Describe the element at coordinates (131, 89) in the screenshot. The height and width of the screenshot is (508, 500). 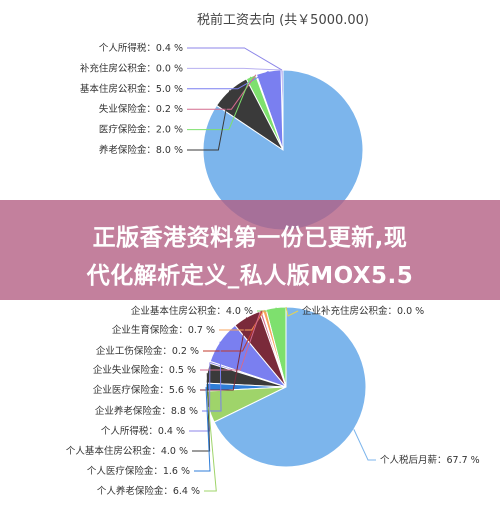
I see `slice-label: 基本住房公积金：5.0 %` at that location.